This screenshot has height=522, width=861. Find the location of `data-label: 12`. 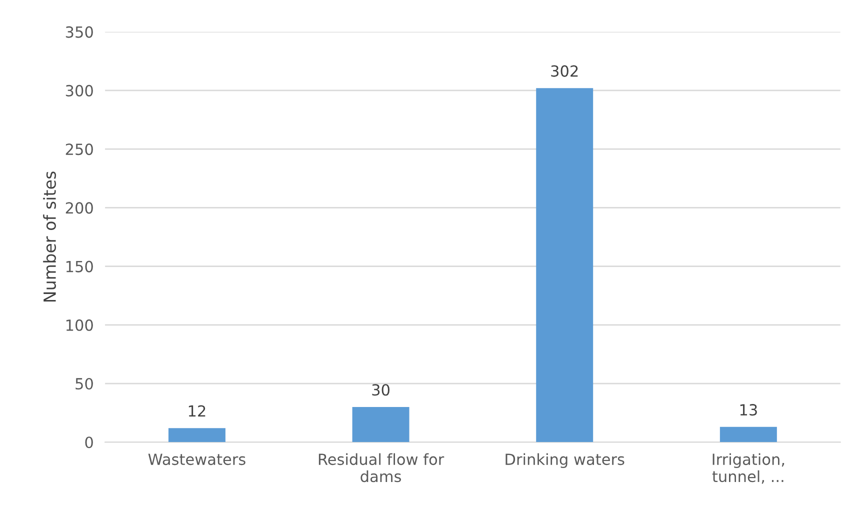

data-label: 12 is located at coordinates (197, 411).